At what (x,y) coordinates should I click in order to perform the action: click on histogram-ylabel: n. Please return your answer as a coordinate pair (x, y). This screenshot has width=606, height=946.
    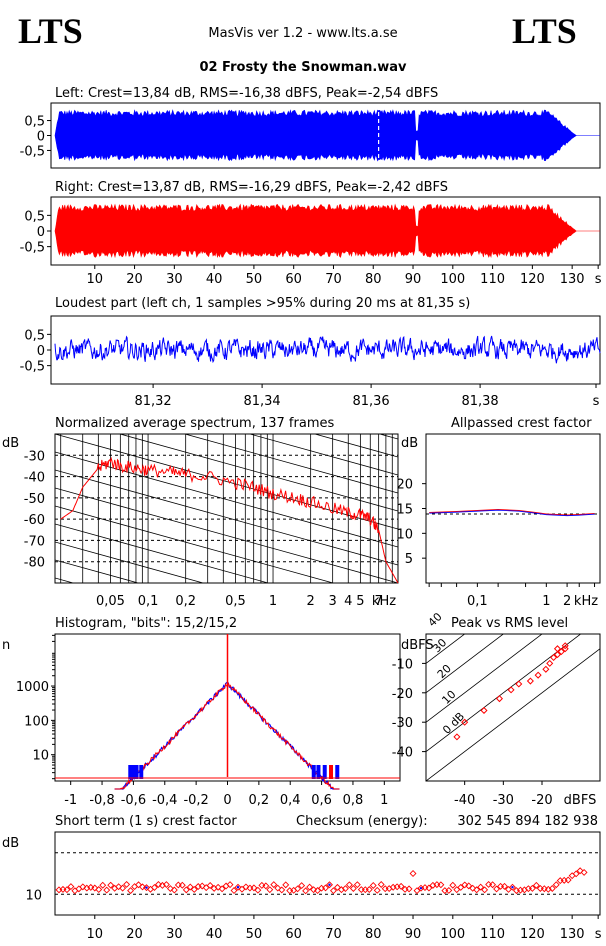
    Looking at the image, I should click on (6, 645).